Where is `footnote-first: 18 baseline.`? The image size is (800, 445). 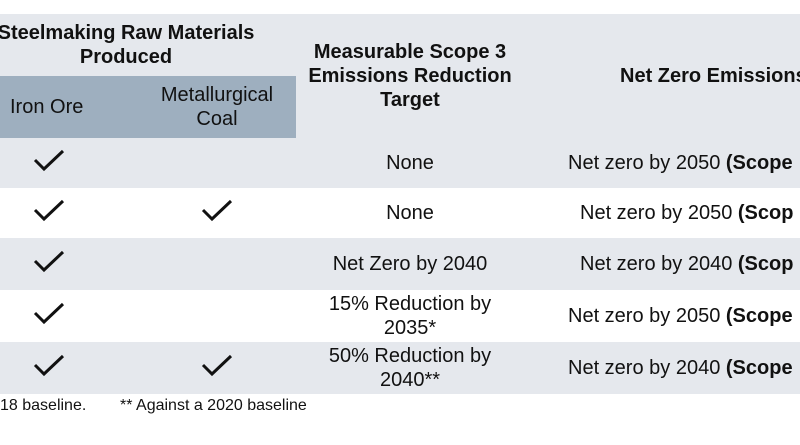
footnote-first: 18 baseline. is located at coordinates (43, 405).